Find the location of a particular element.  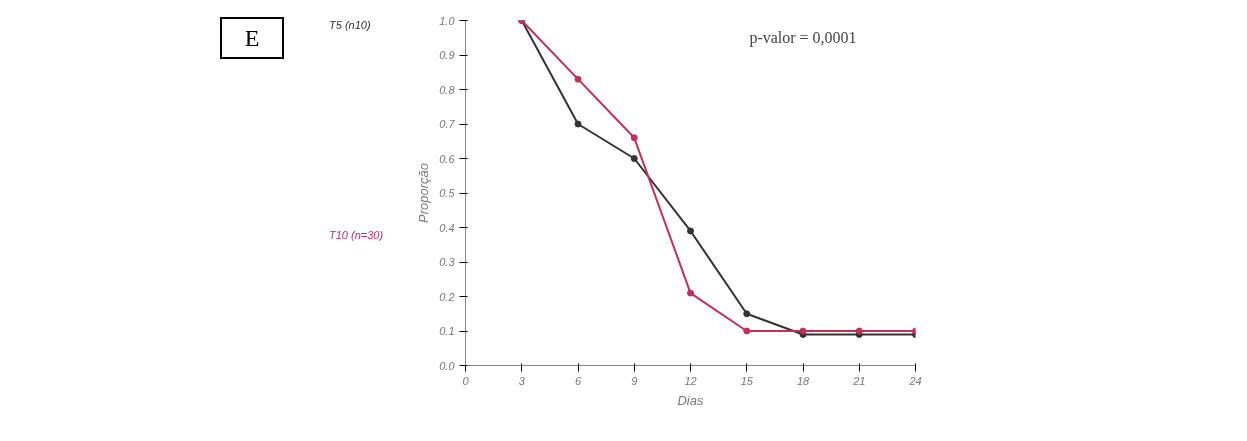

y-axis-title: Proporção is located at coordinates (424, 193).